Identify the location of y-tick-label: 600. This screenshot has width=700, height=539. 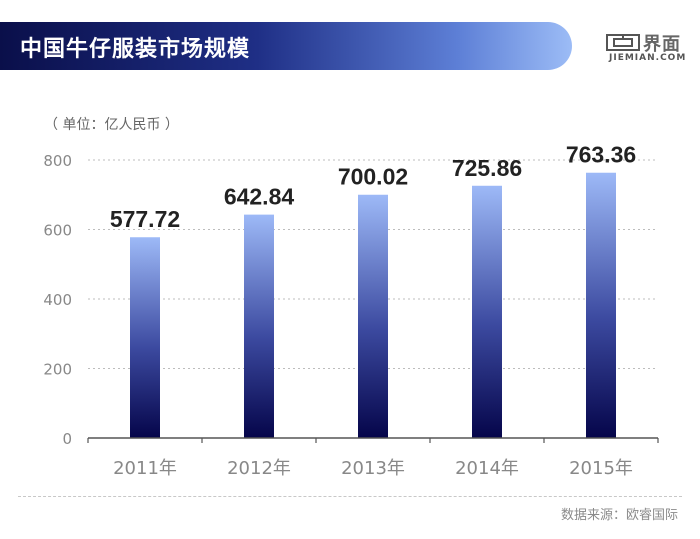
(57, 231).